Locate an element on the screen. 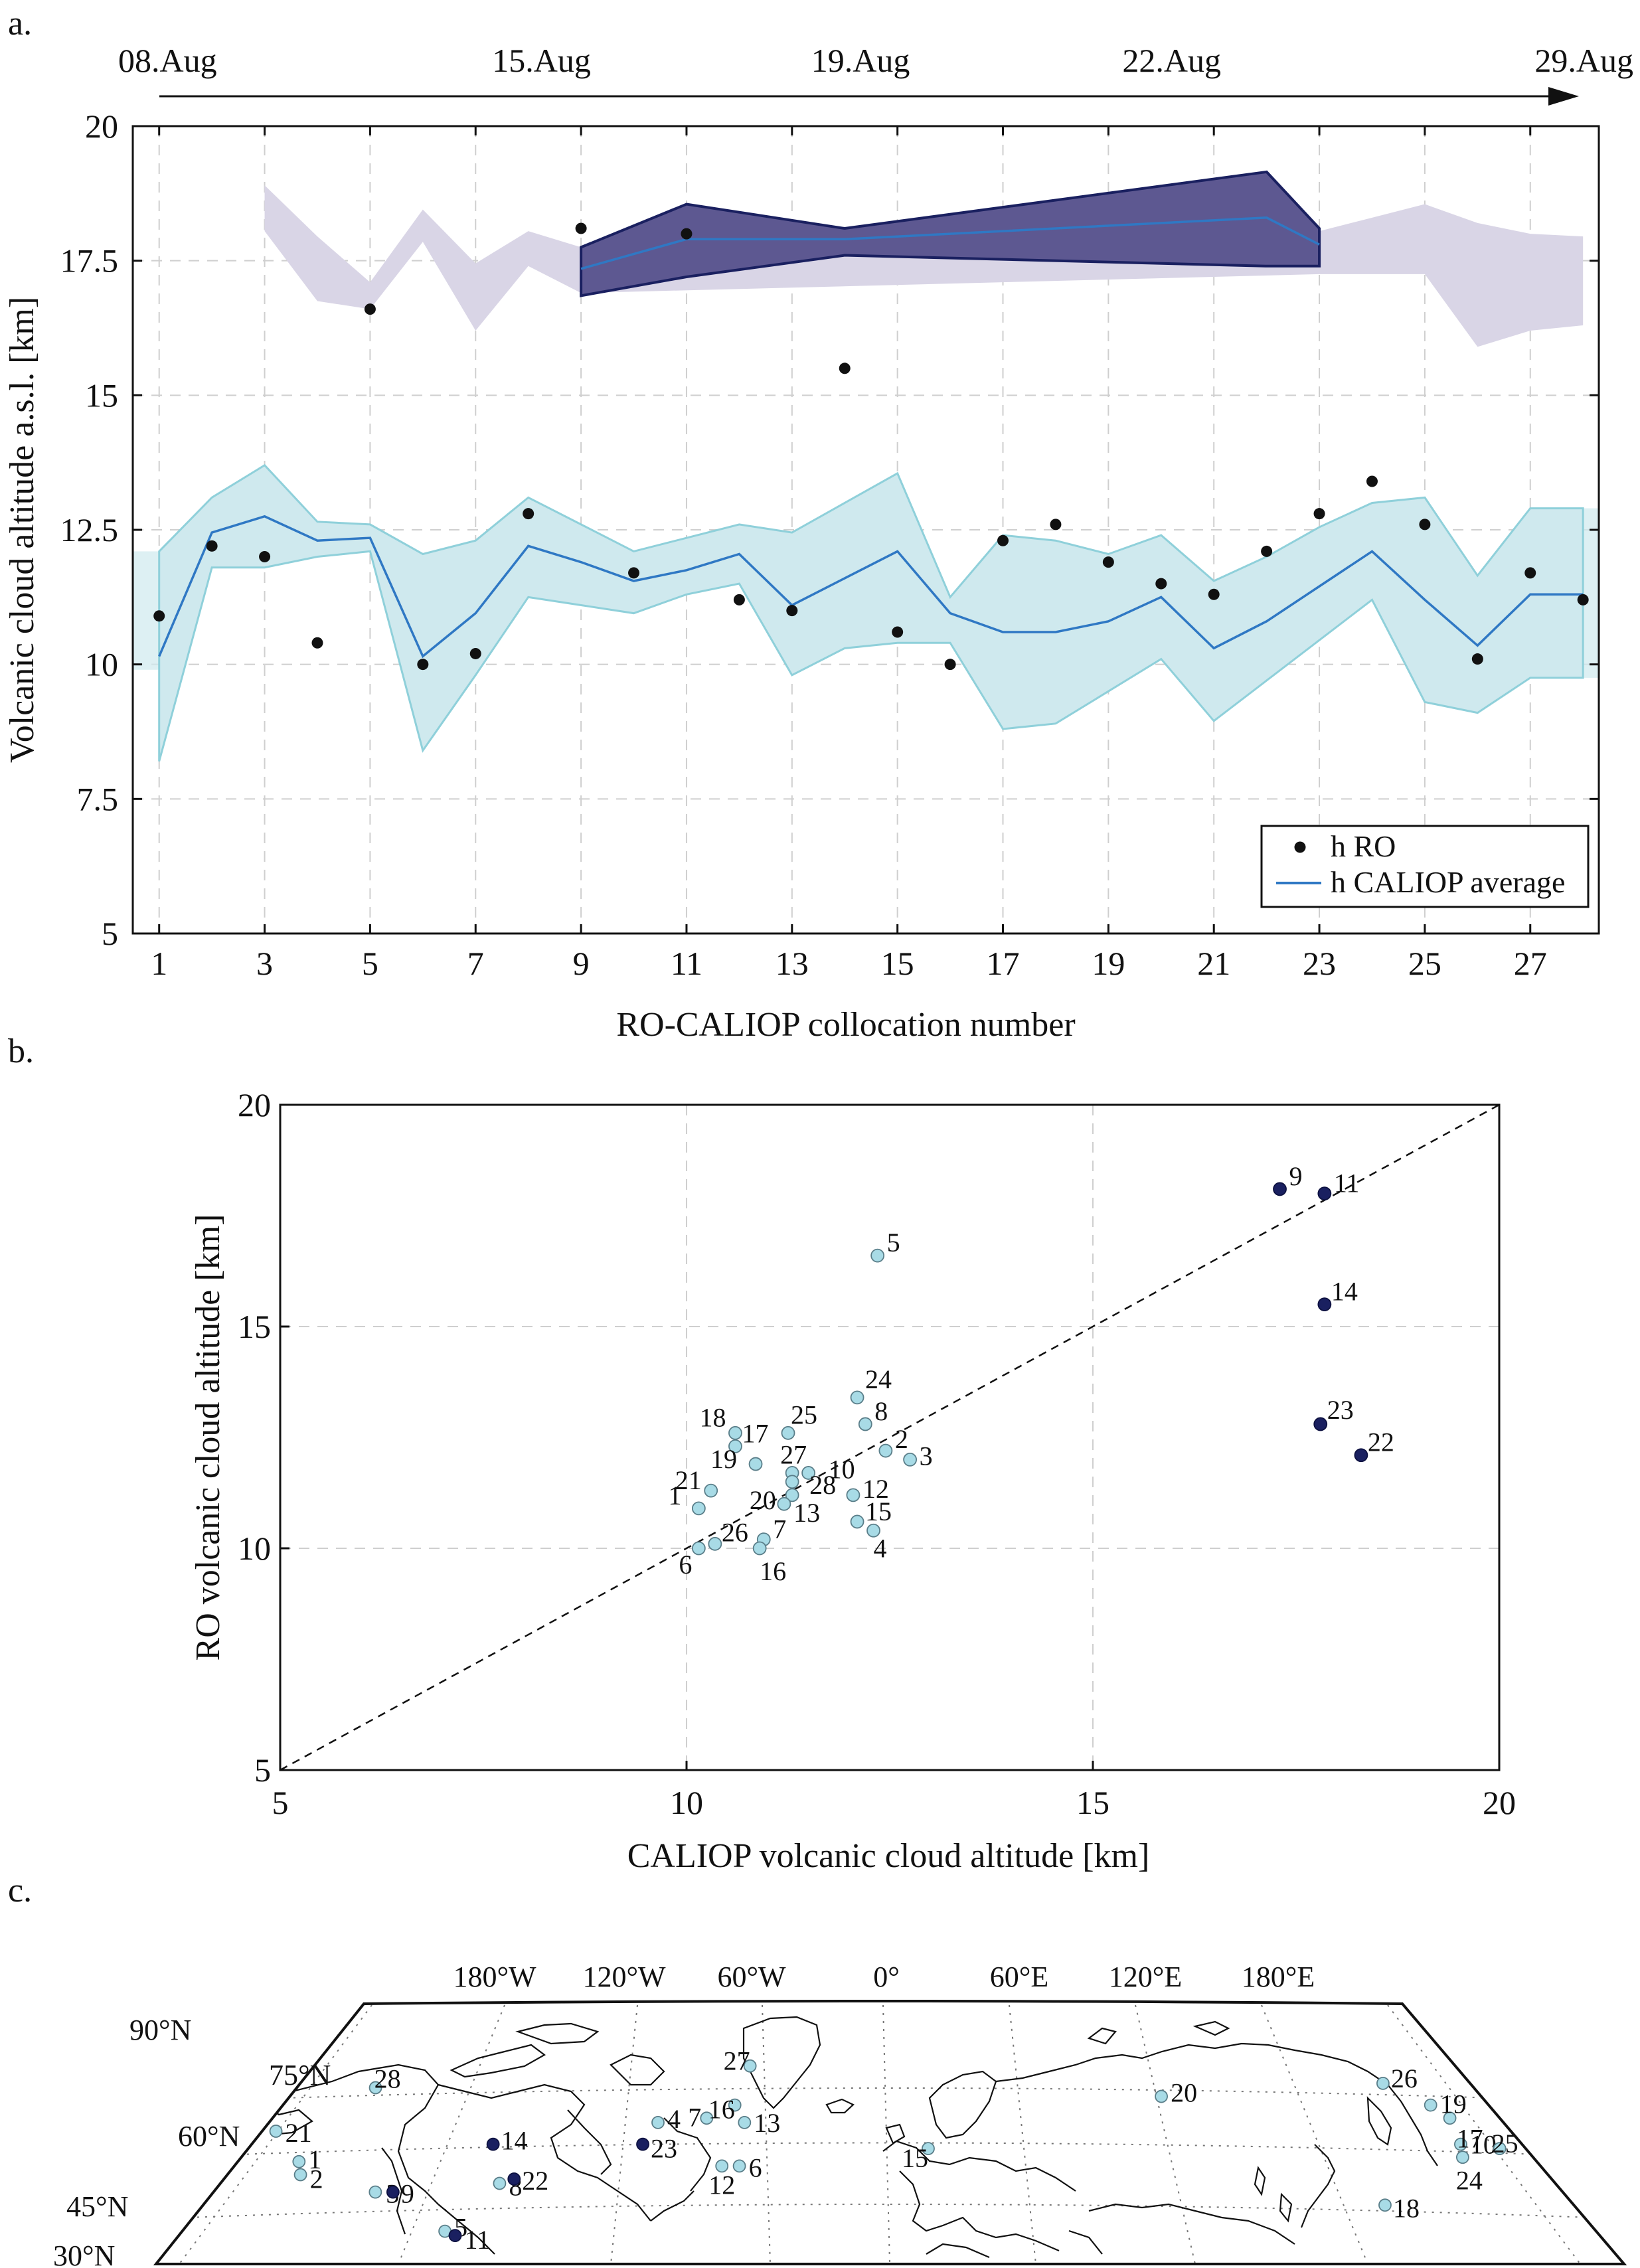  lon-label-180w: 180°W is located at coordinates (494, 1977).